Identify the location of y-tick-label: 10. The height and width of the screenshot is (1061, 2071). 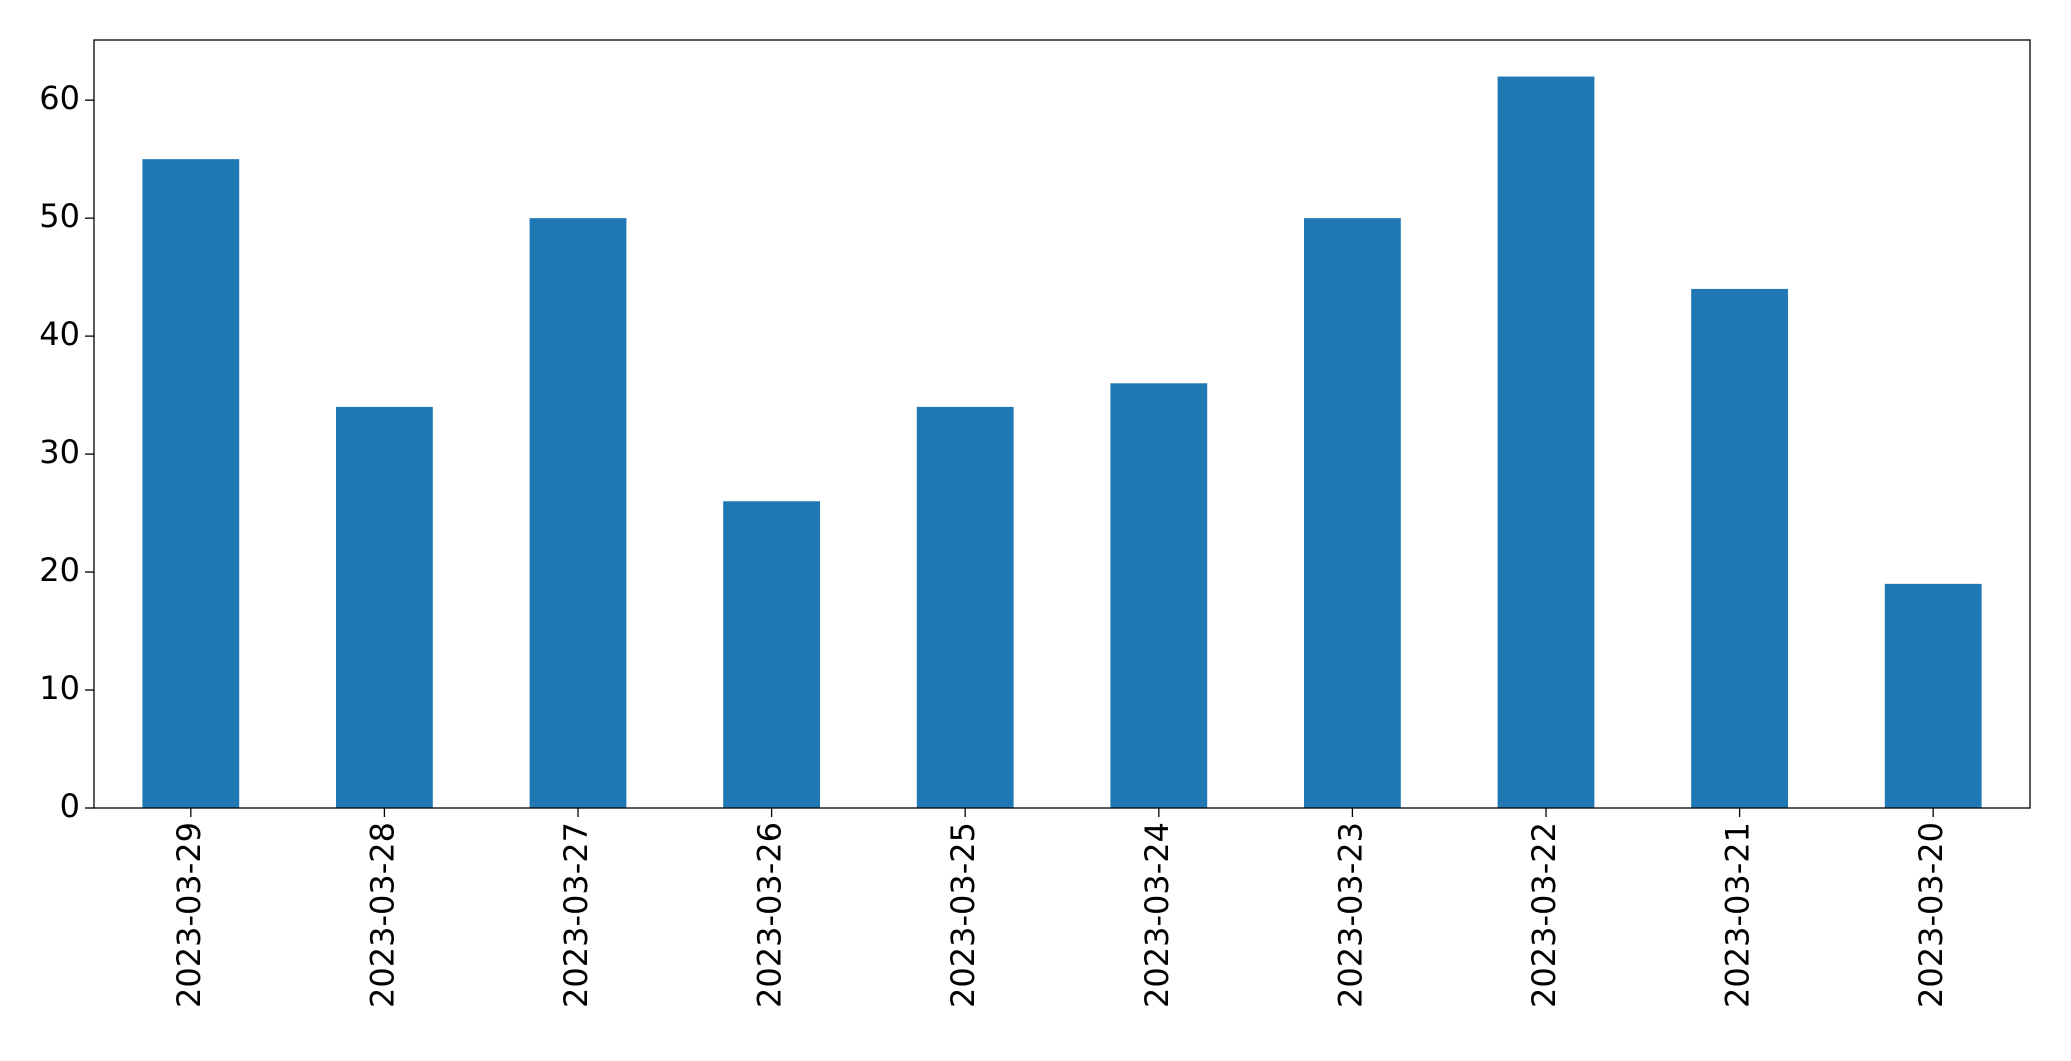
(59, 688).